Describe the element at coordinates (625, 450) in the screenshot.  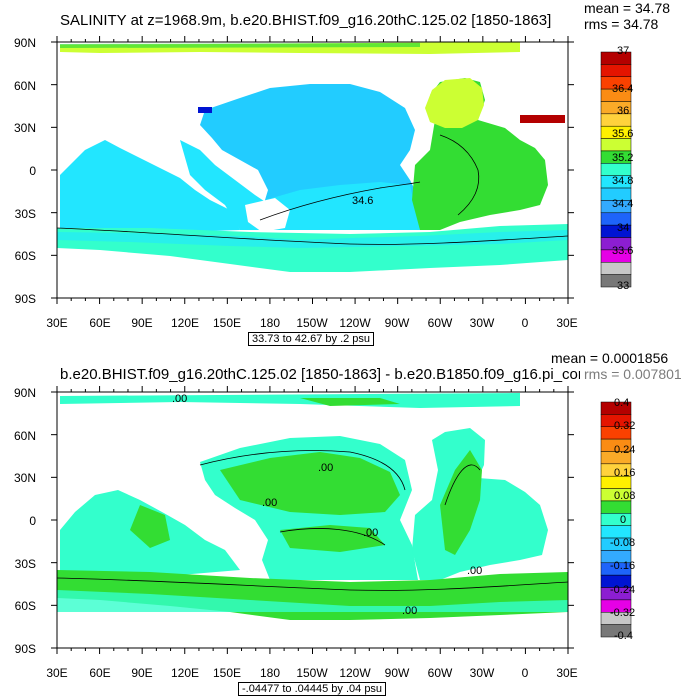
I see `p2-cb-label: 0.24` at that location.